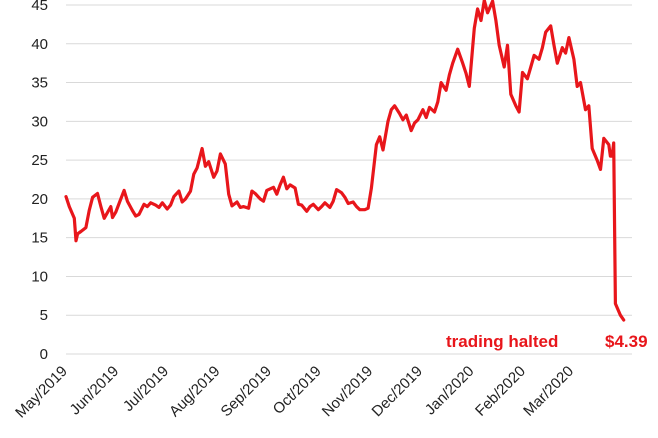 This screenshot has width=658, height=438. Describe the element at coordinates (246, 391) in the screenshot. I see `x-tick-label: Sep/2019` at that location.